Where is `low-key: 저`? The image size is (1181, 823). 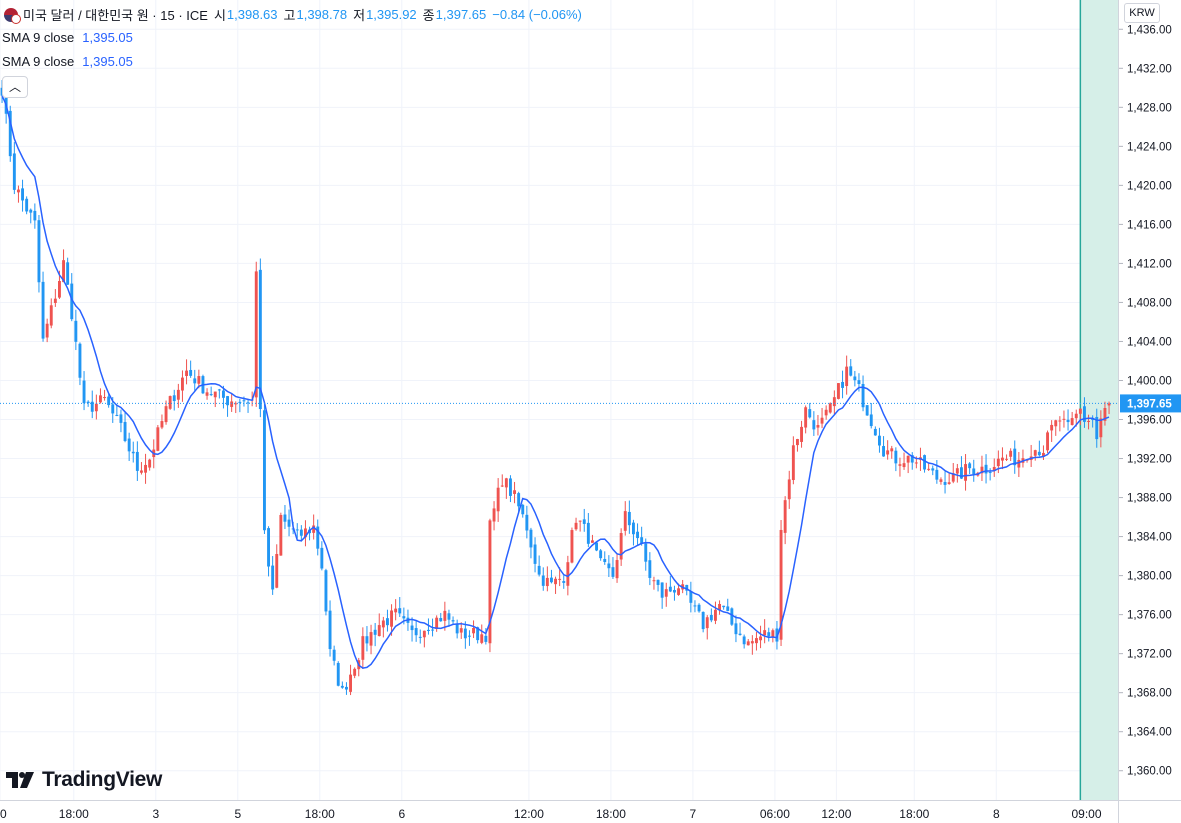 low-key: 저 is located at coordinates (359, 15).